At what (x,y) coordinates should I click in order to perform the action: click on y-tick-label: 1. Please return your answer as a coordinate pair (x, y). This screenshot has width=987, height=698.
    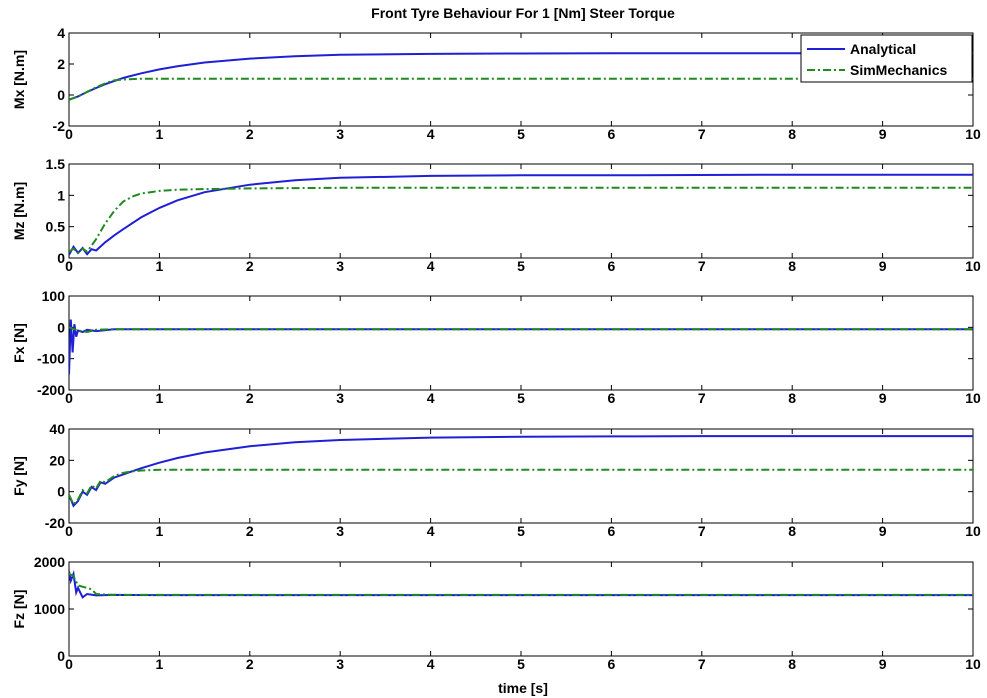
    Looking at the image, I should click on (61, 195).